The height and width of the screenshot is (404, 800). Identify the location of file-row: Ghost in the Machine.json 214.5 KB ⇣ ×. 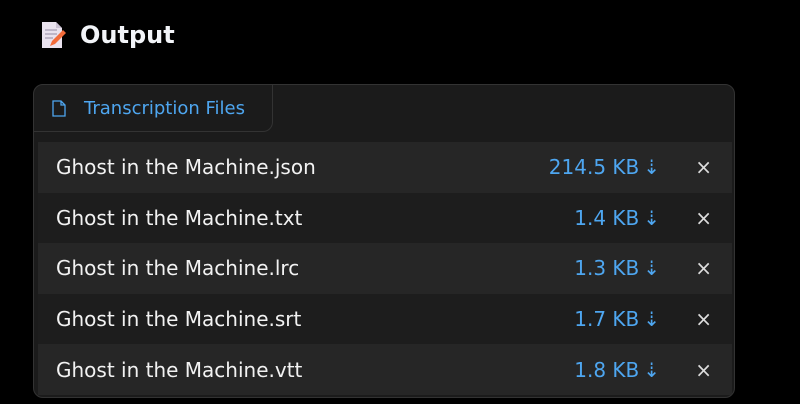
(385, 167).